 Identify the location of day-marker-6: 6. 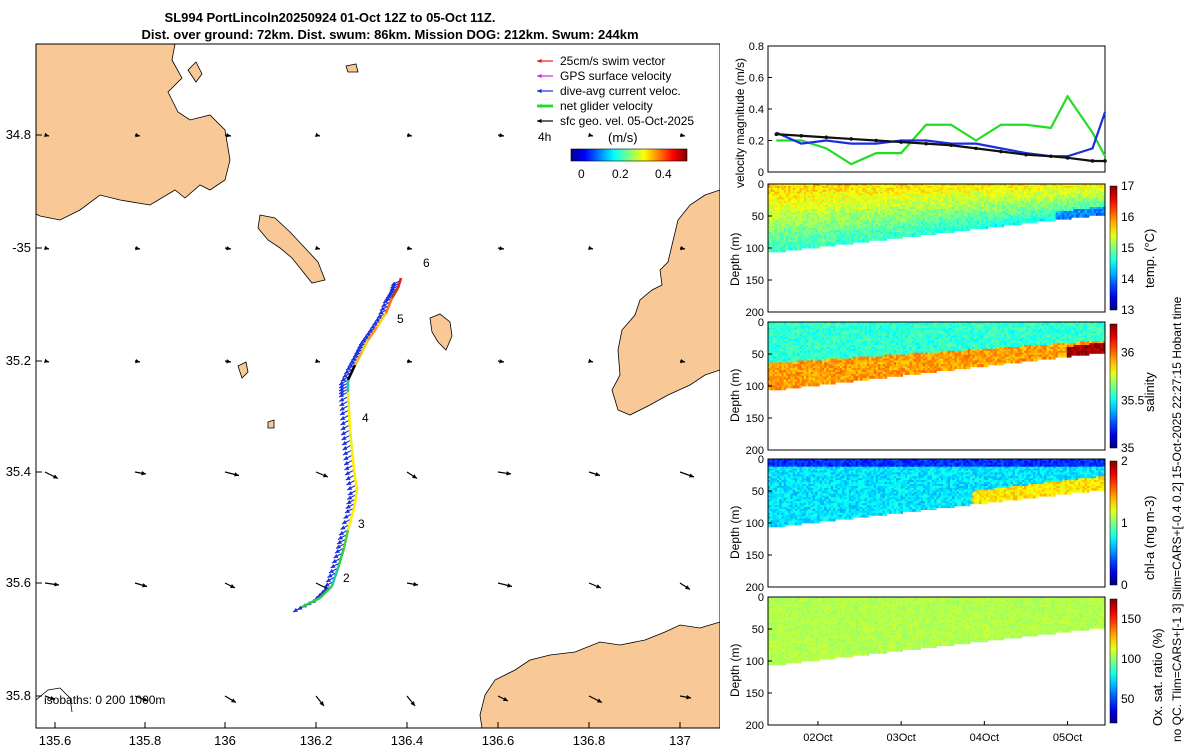
(426, 263).